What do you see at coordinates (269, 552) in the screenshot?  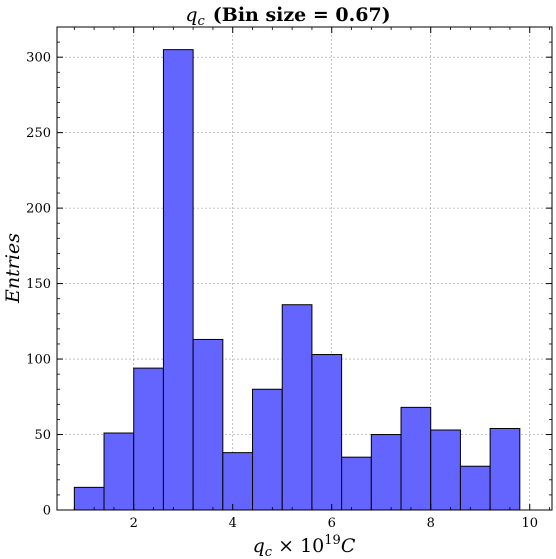 I see `x-axis-label-sub: c` at bounding box center [269, 552].